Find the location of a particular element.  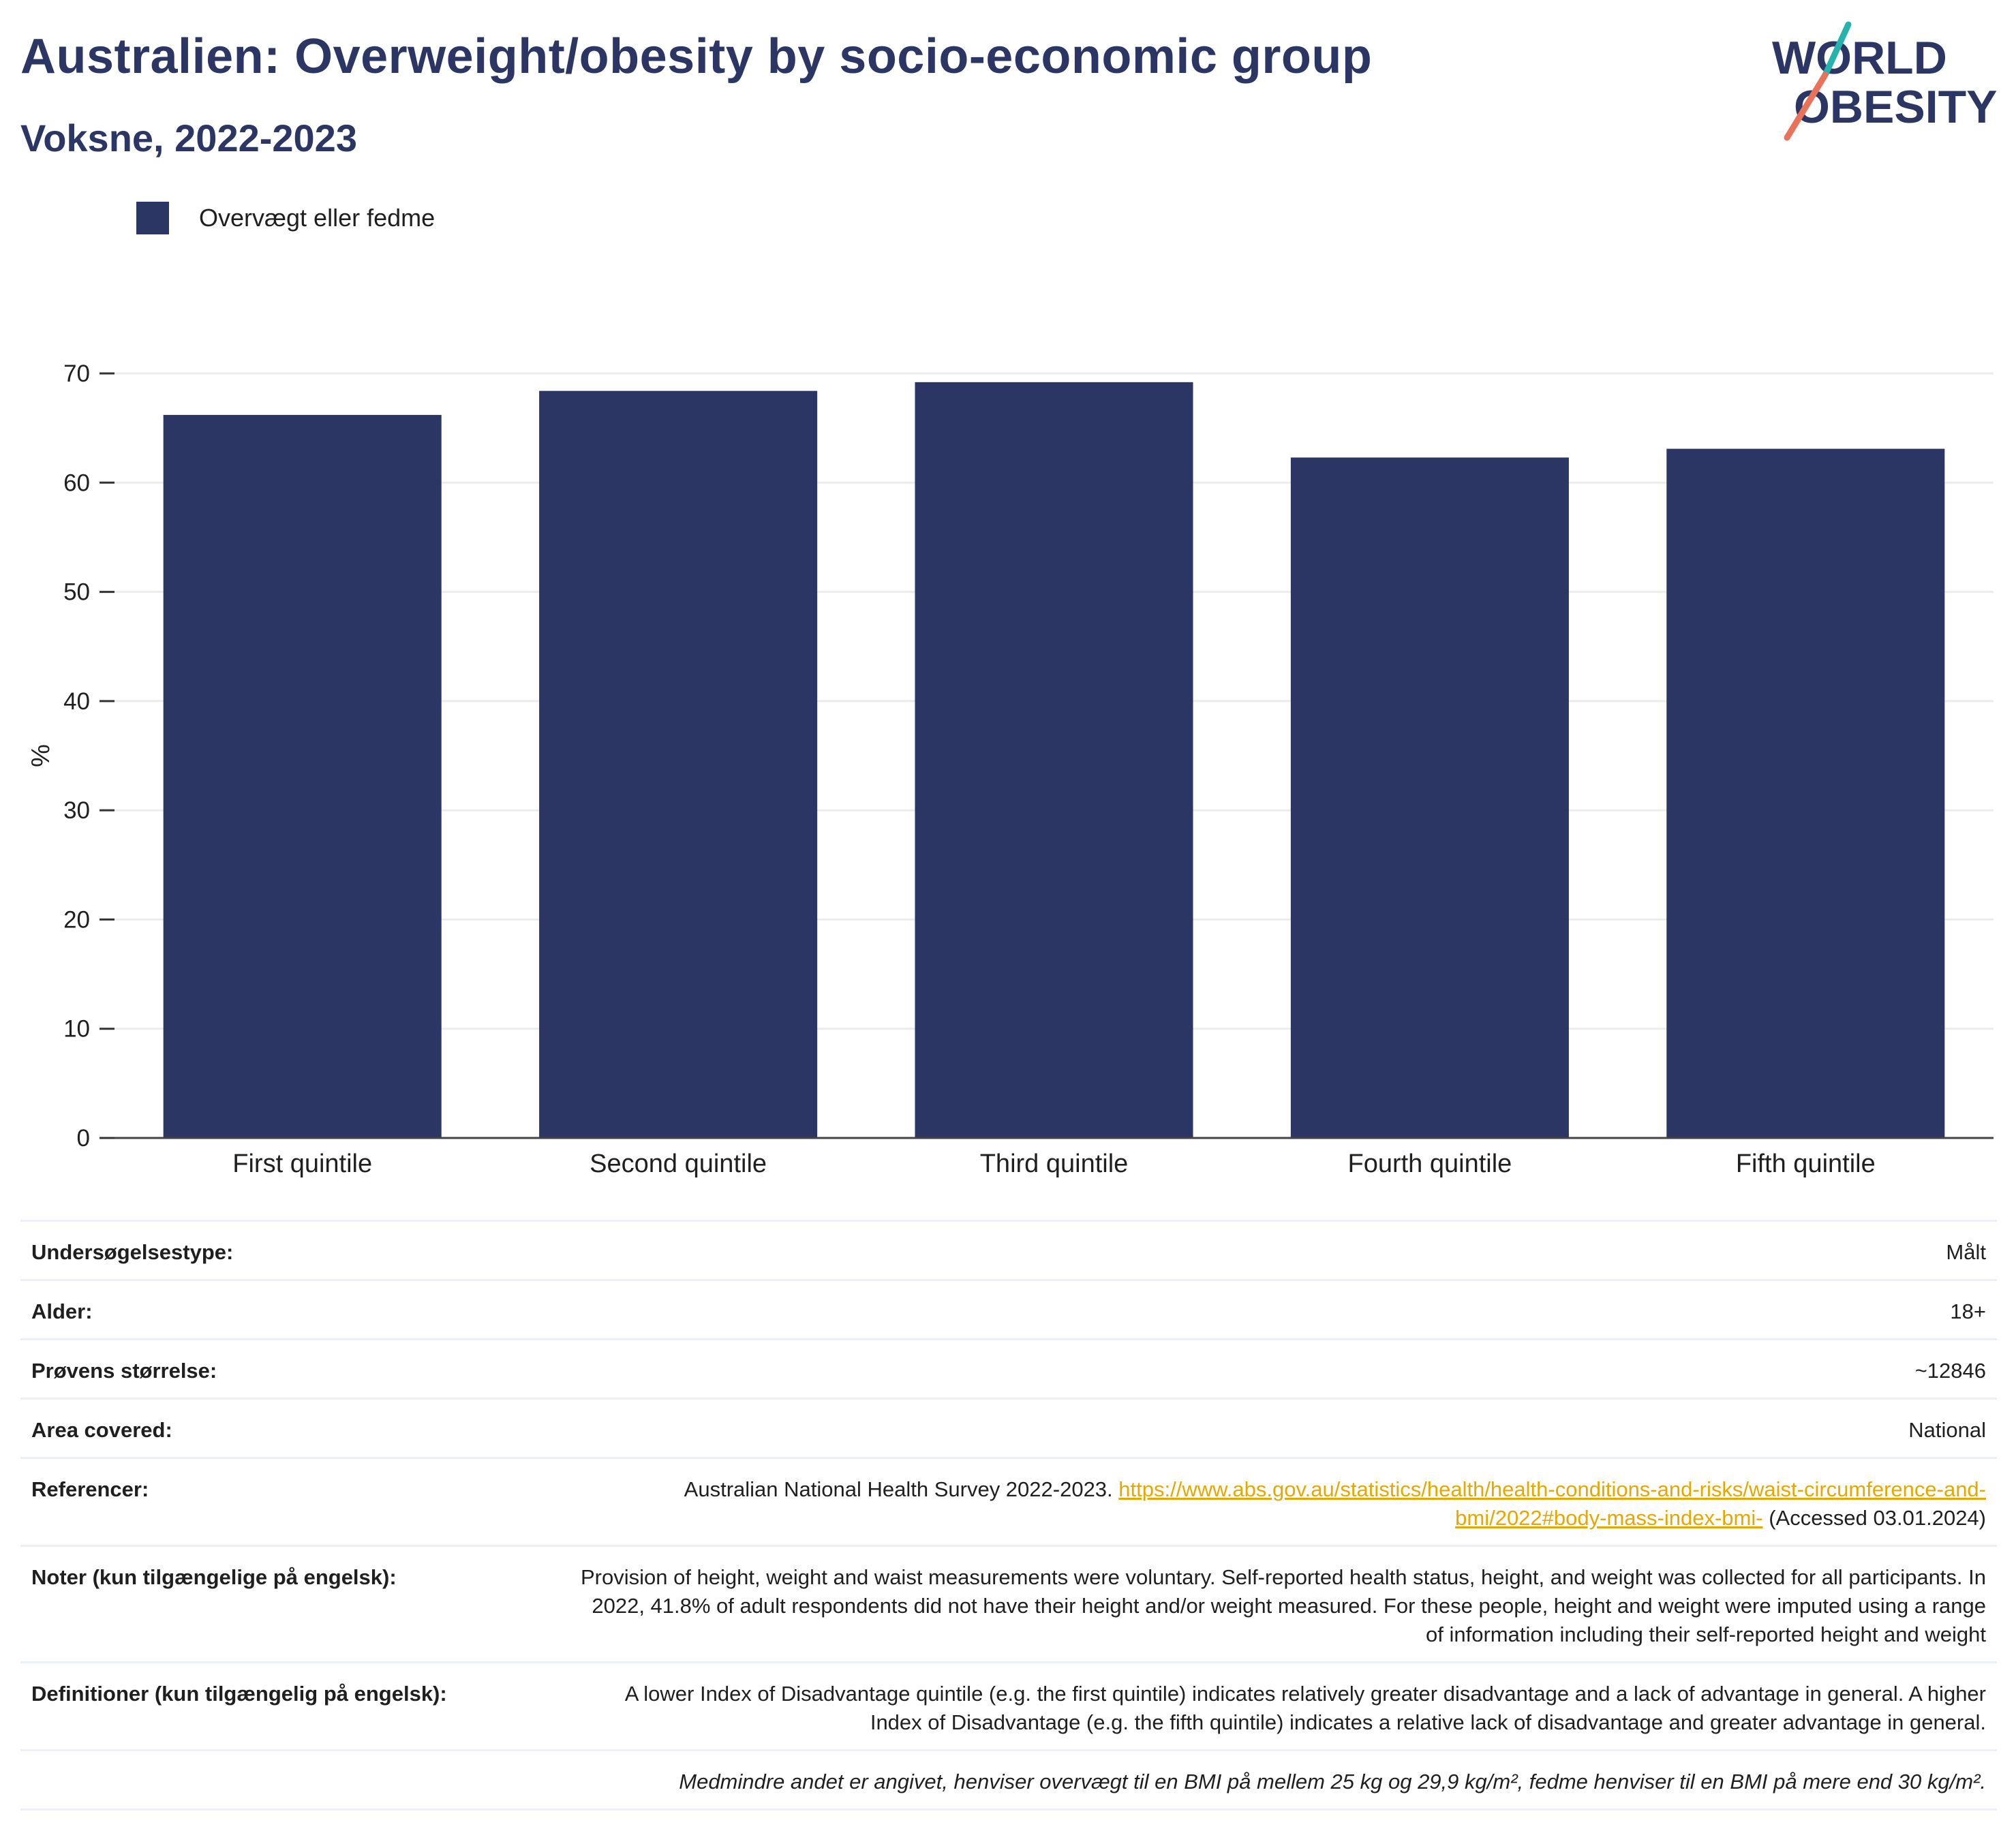

meta-row-survey-type: Undersøgelsestype: Målt is located at coordinates (1008, 1250).